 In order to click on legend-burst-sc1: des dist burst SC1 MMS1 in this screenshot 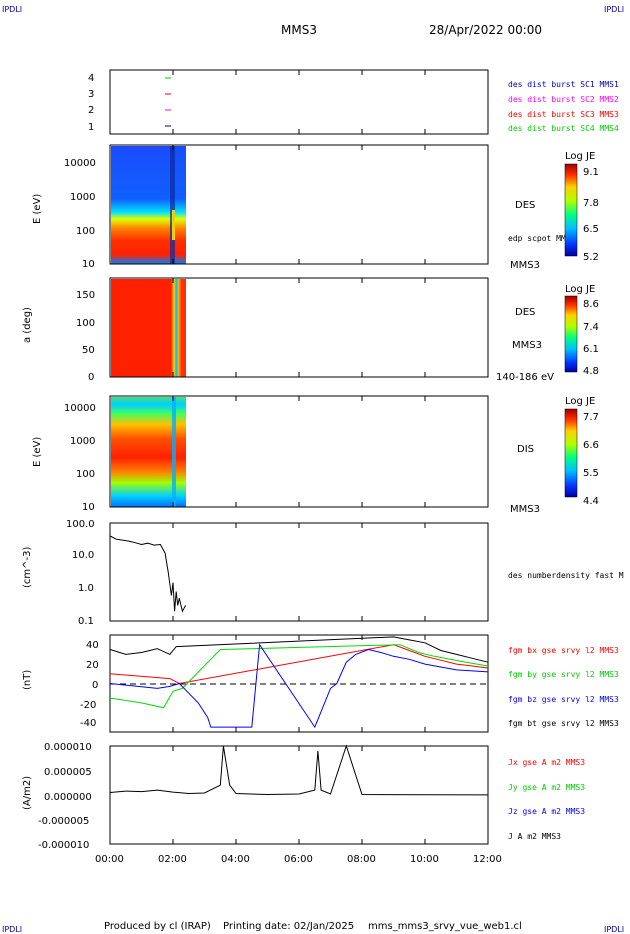, I will do `click(563, 84)`.